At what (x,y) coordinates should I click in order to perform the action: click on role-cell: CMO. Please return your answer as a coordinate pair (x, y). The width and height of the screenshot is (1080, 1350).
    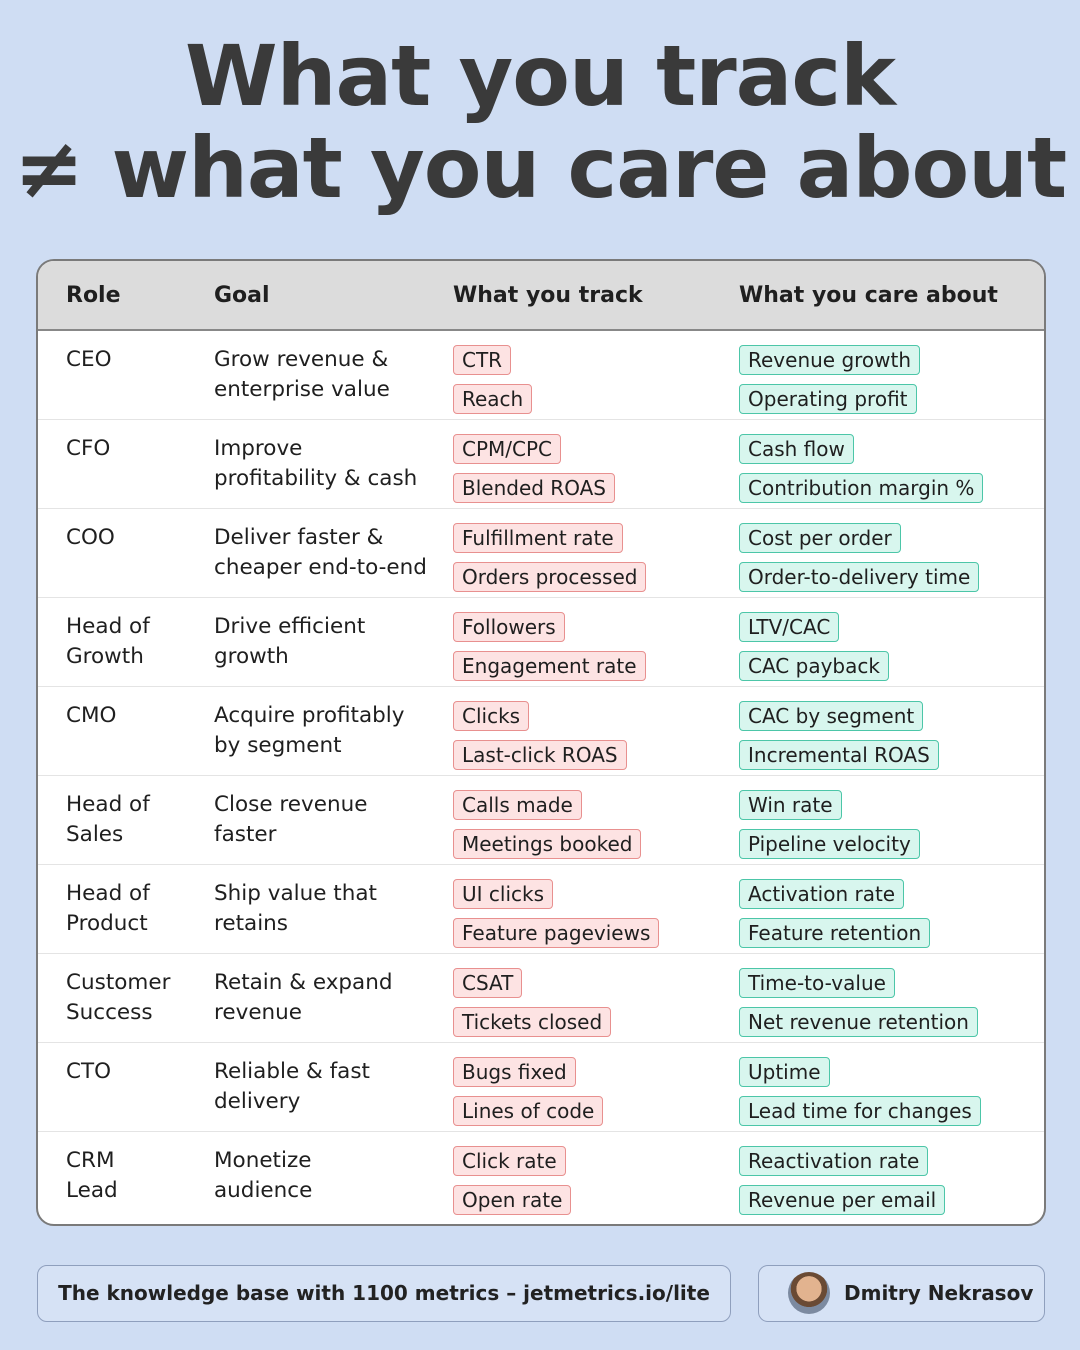
    Looking at the image, I should click on (91, 715).